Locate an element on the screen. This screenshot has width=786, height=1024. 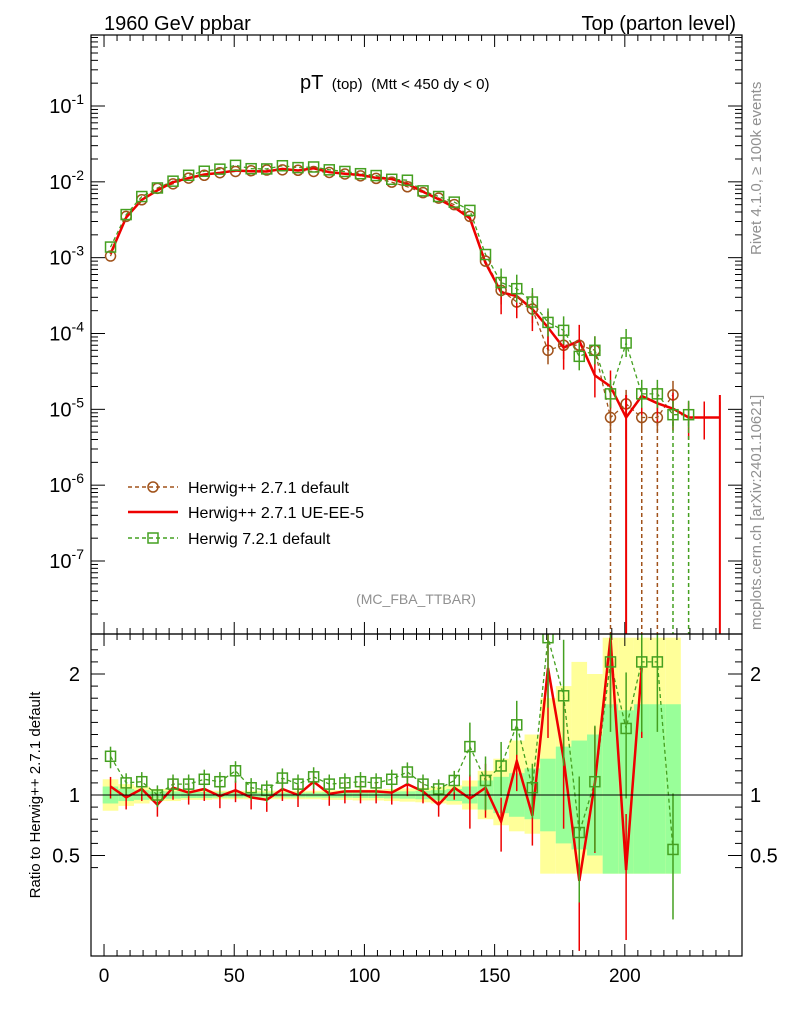
y-tick-label-ratio-right: 2 is located at coordinates (755, 675).